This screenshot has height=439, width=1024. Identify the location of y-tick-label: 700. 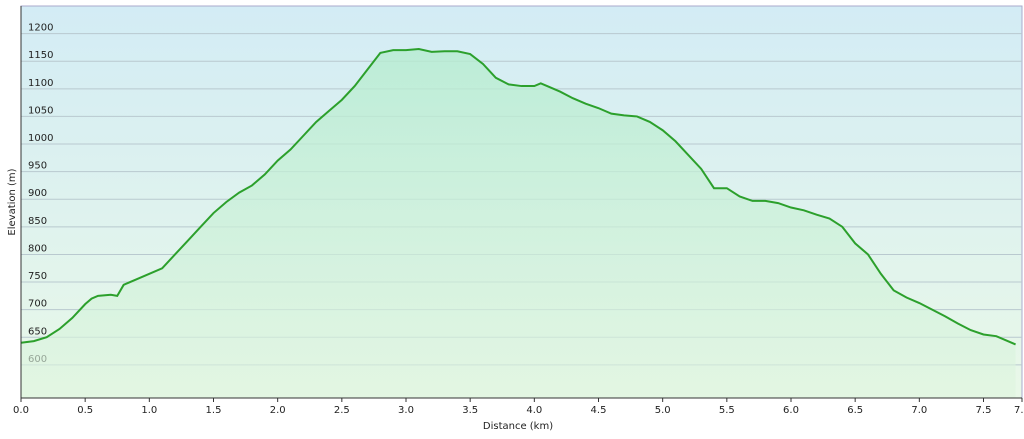
(37, 304).